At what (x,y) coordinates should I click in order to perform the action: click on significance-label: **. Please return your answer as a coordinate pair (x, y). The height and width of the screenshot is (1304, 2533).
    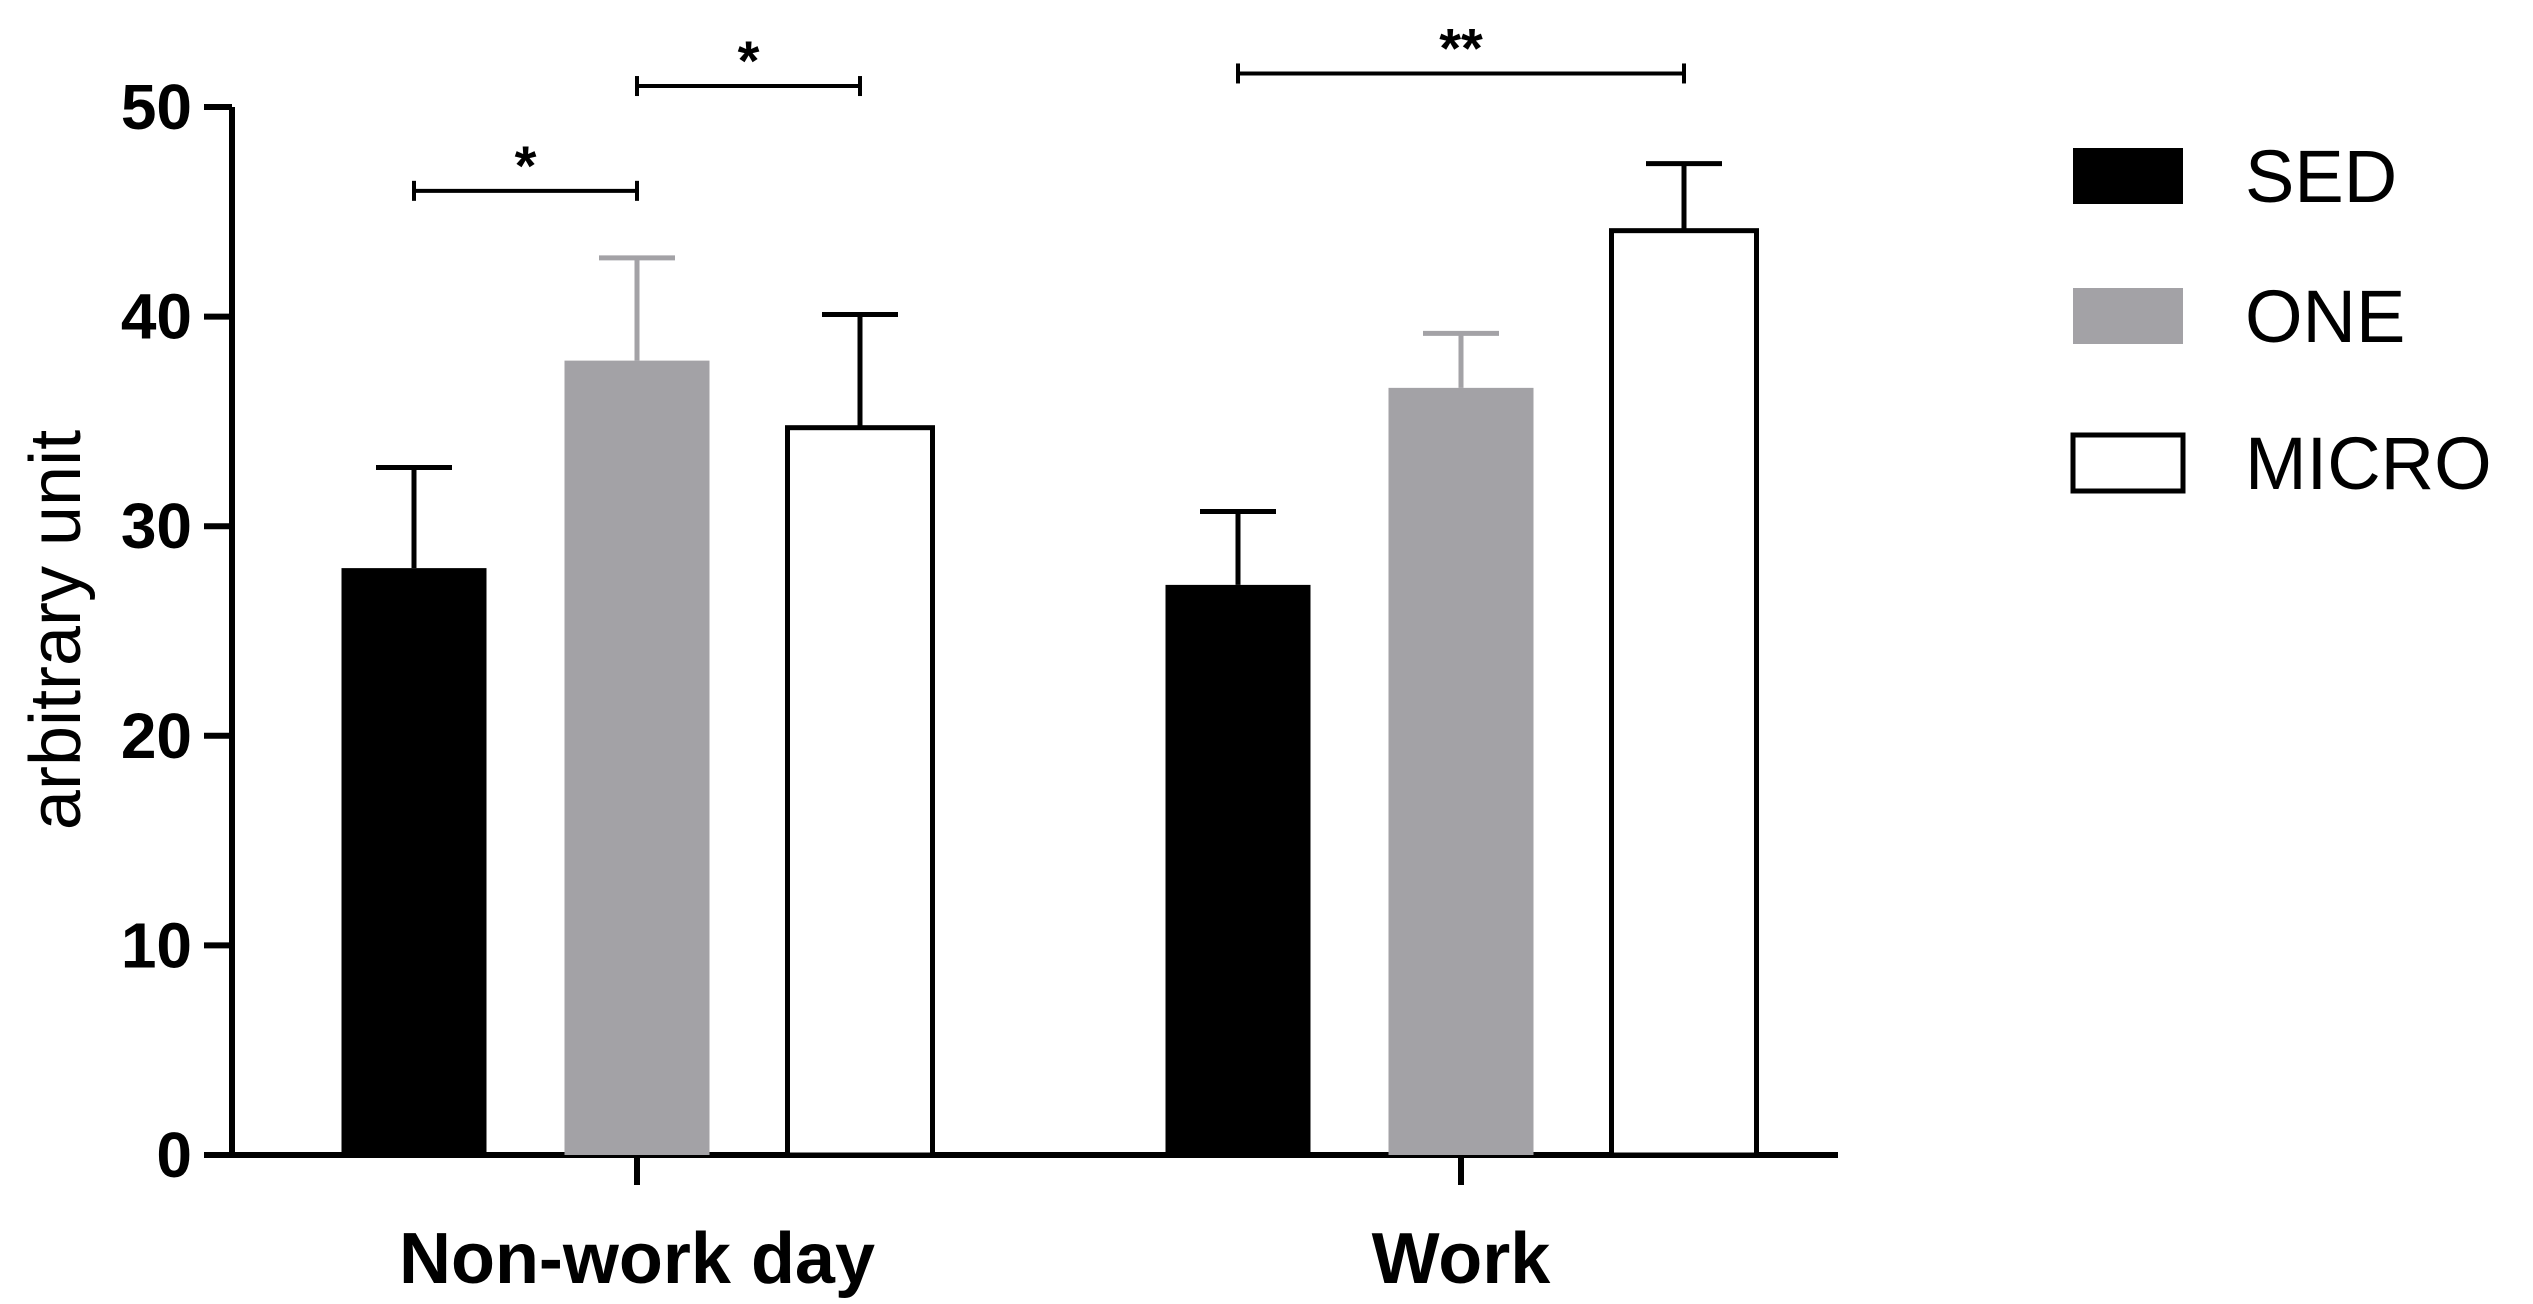
    Looking at the image, I should click on (1461, 47).